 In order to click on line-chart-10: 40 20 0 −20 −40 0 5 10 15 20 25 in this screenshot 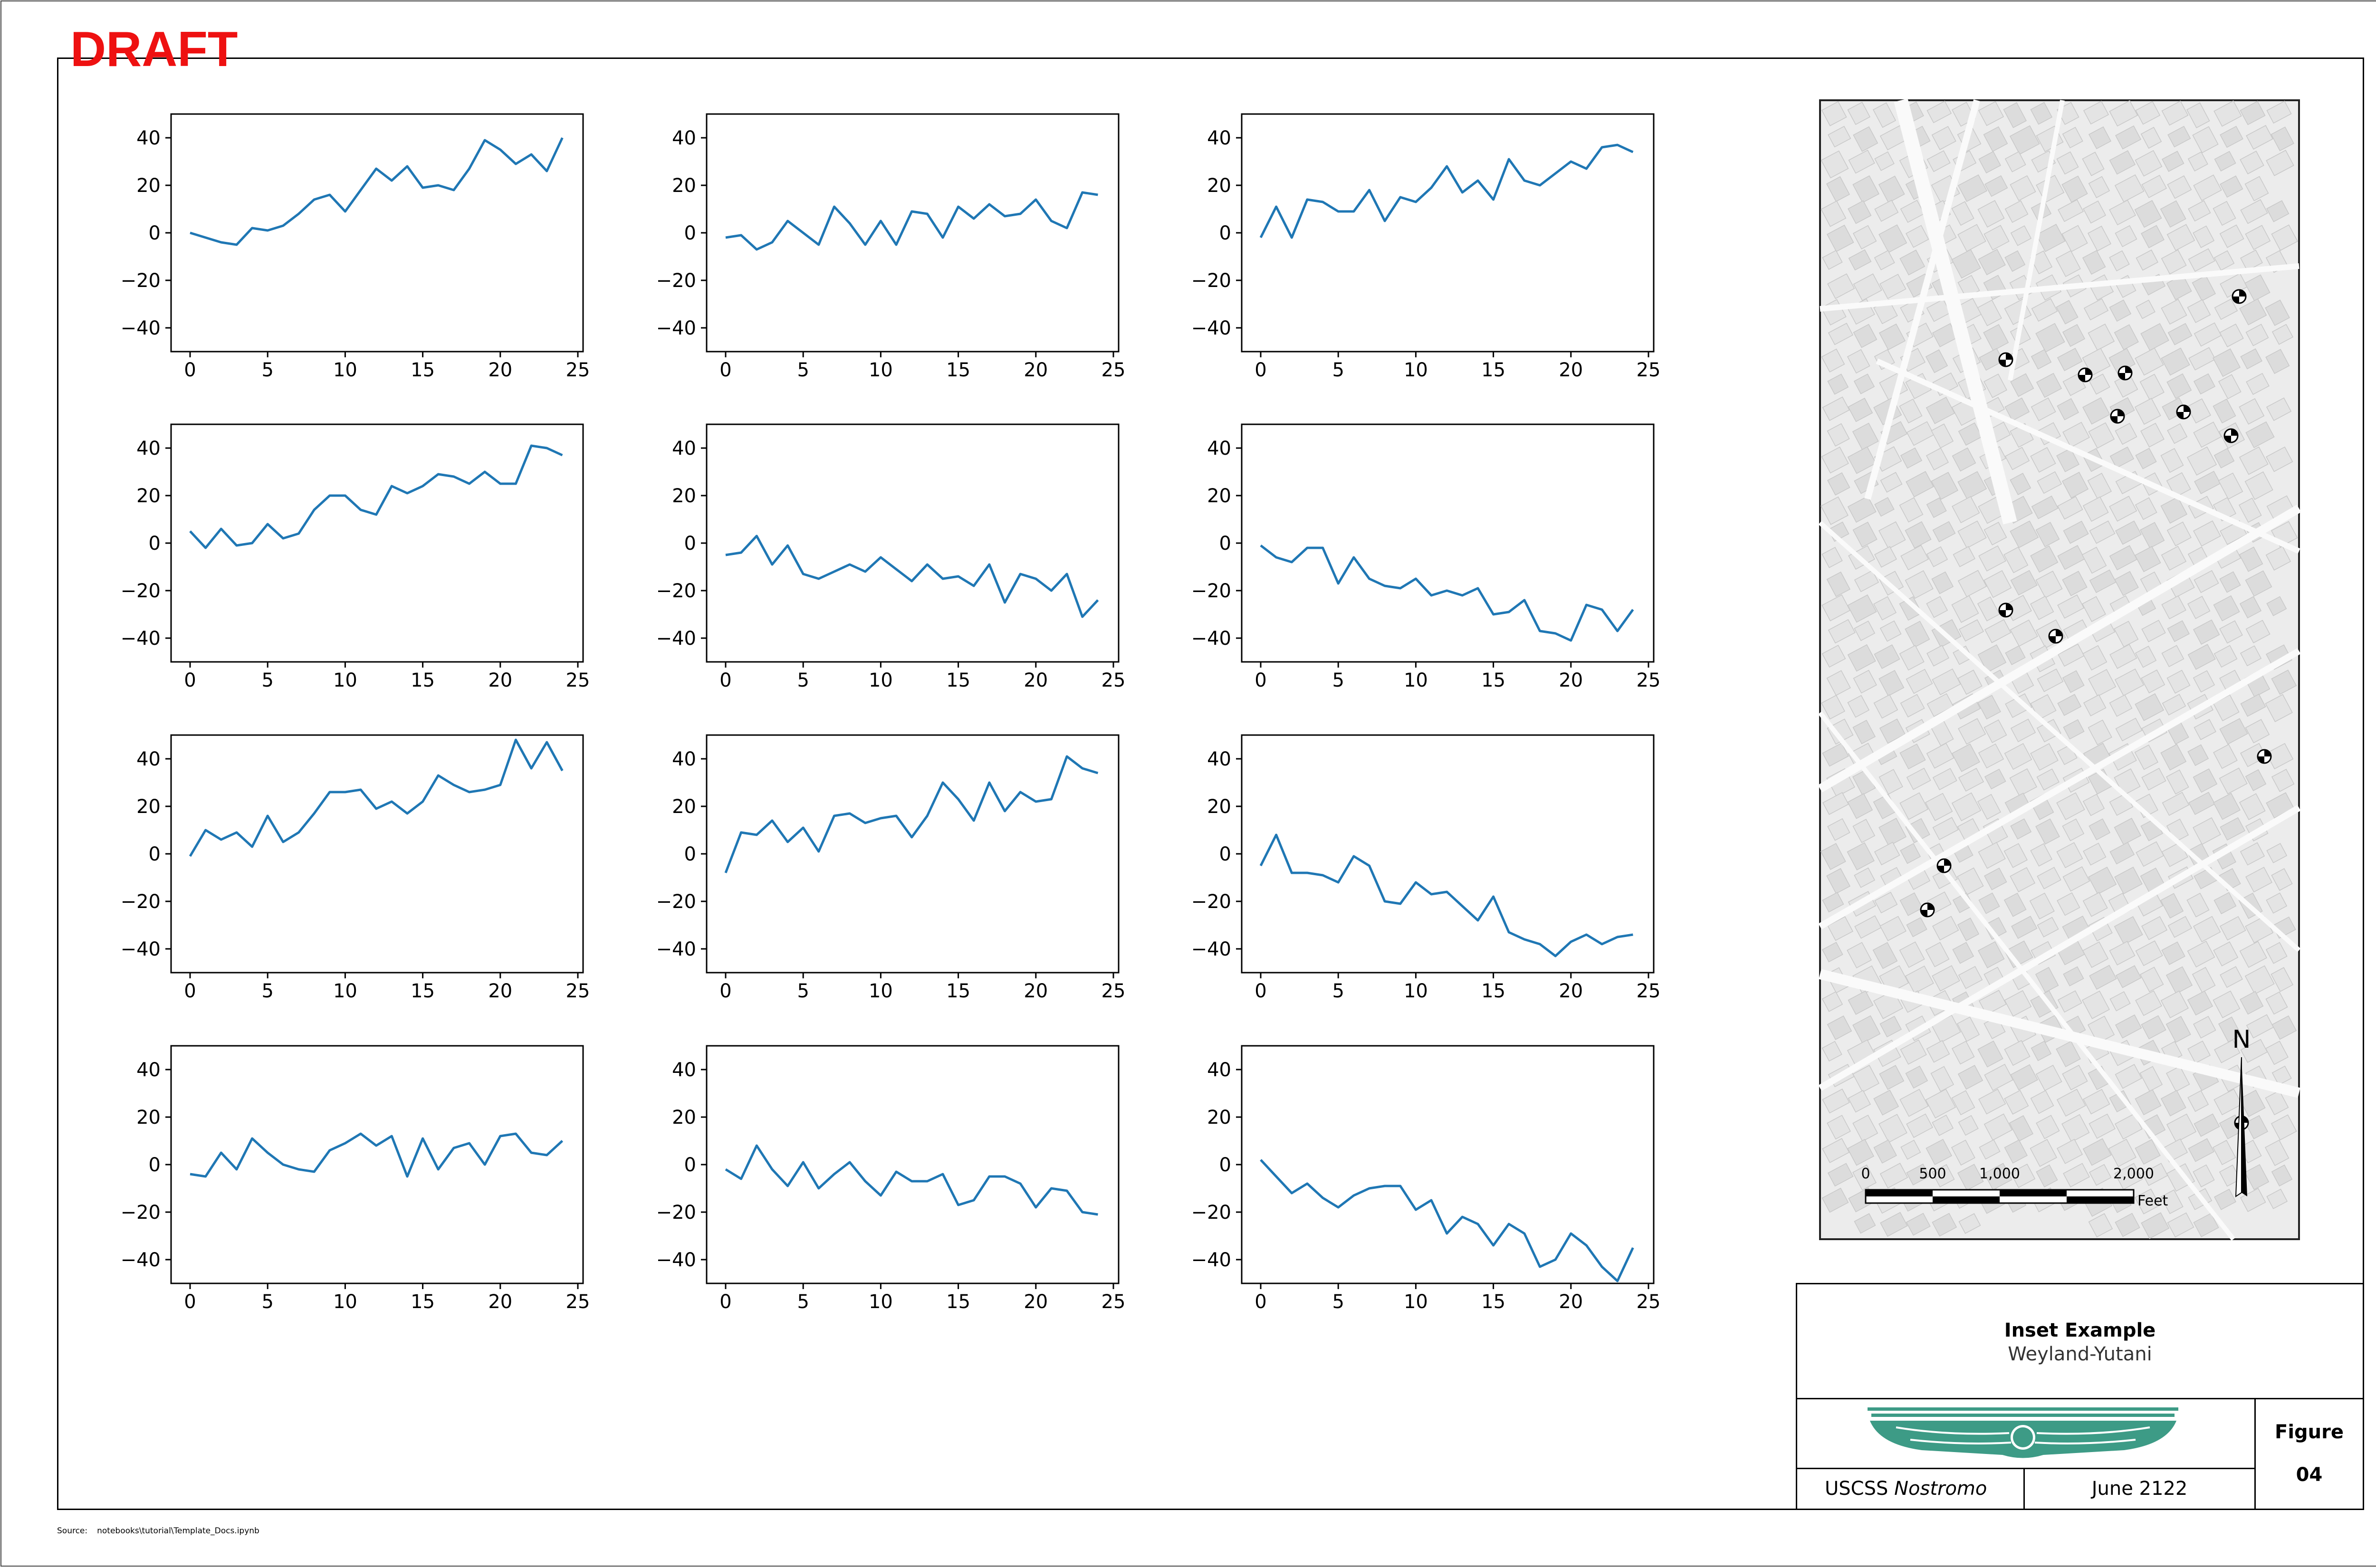, I will do `click(355, 1179)`.